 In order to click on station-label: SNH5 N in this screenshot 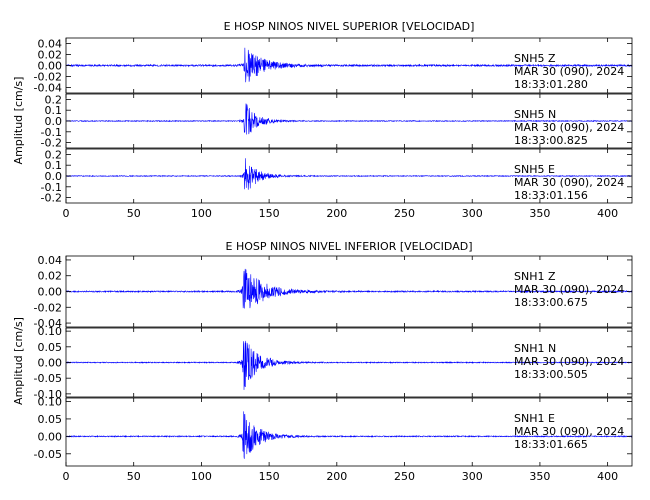, I will do `click(535, 114)`.